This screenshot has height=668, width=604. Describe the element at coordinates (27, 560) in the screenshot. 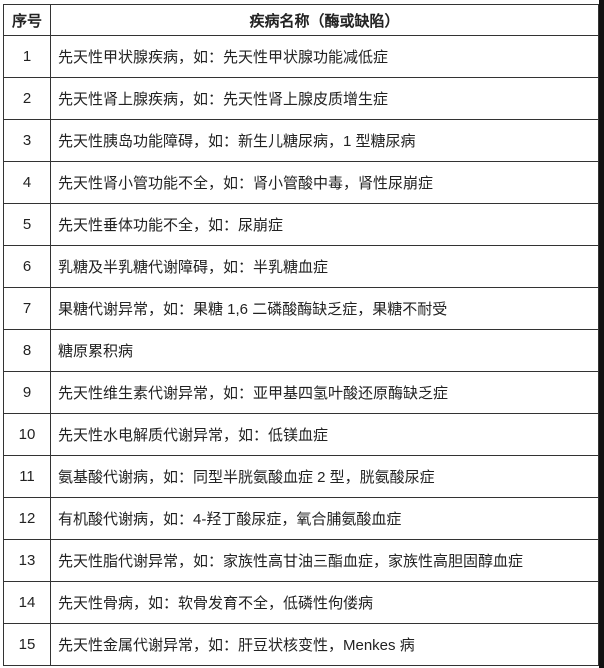

I see `row-index: 13` at that location.